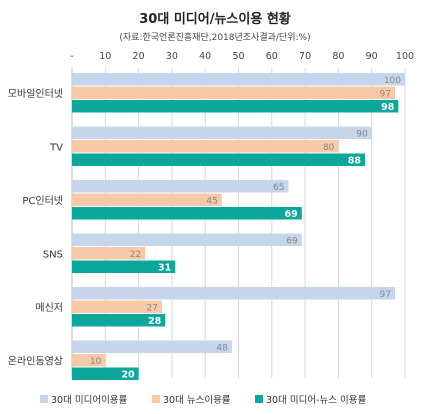  I want to click on category-label: PC인터넷, so click(42, 201).